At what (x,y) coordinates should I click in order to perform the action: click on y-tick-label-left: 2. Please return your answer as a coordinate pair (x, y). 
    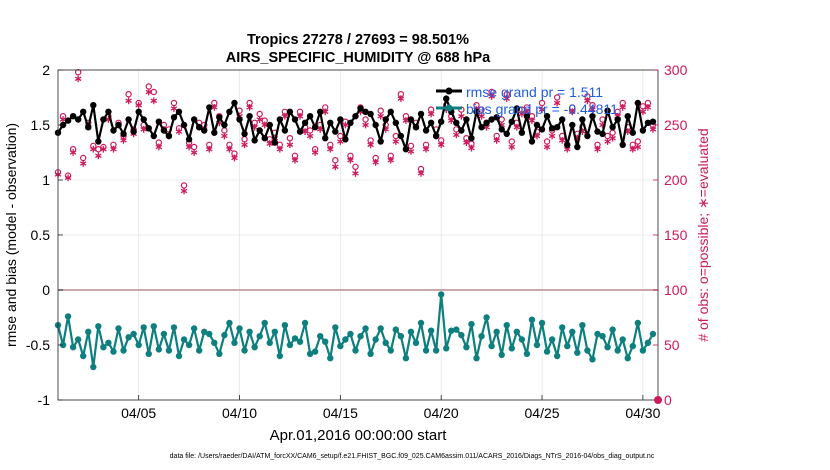
    Looking at the image, I should click on (46, 70).